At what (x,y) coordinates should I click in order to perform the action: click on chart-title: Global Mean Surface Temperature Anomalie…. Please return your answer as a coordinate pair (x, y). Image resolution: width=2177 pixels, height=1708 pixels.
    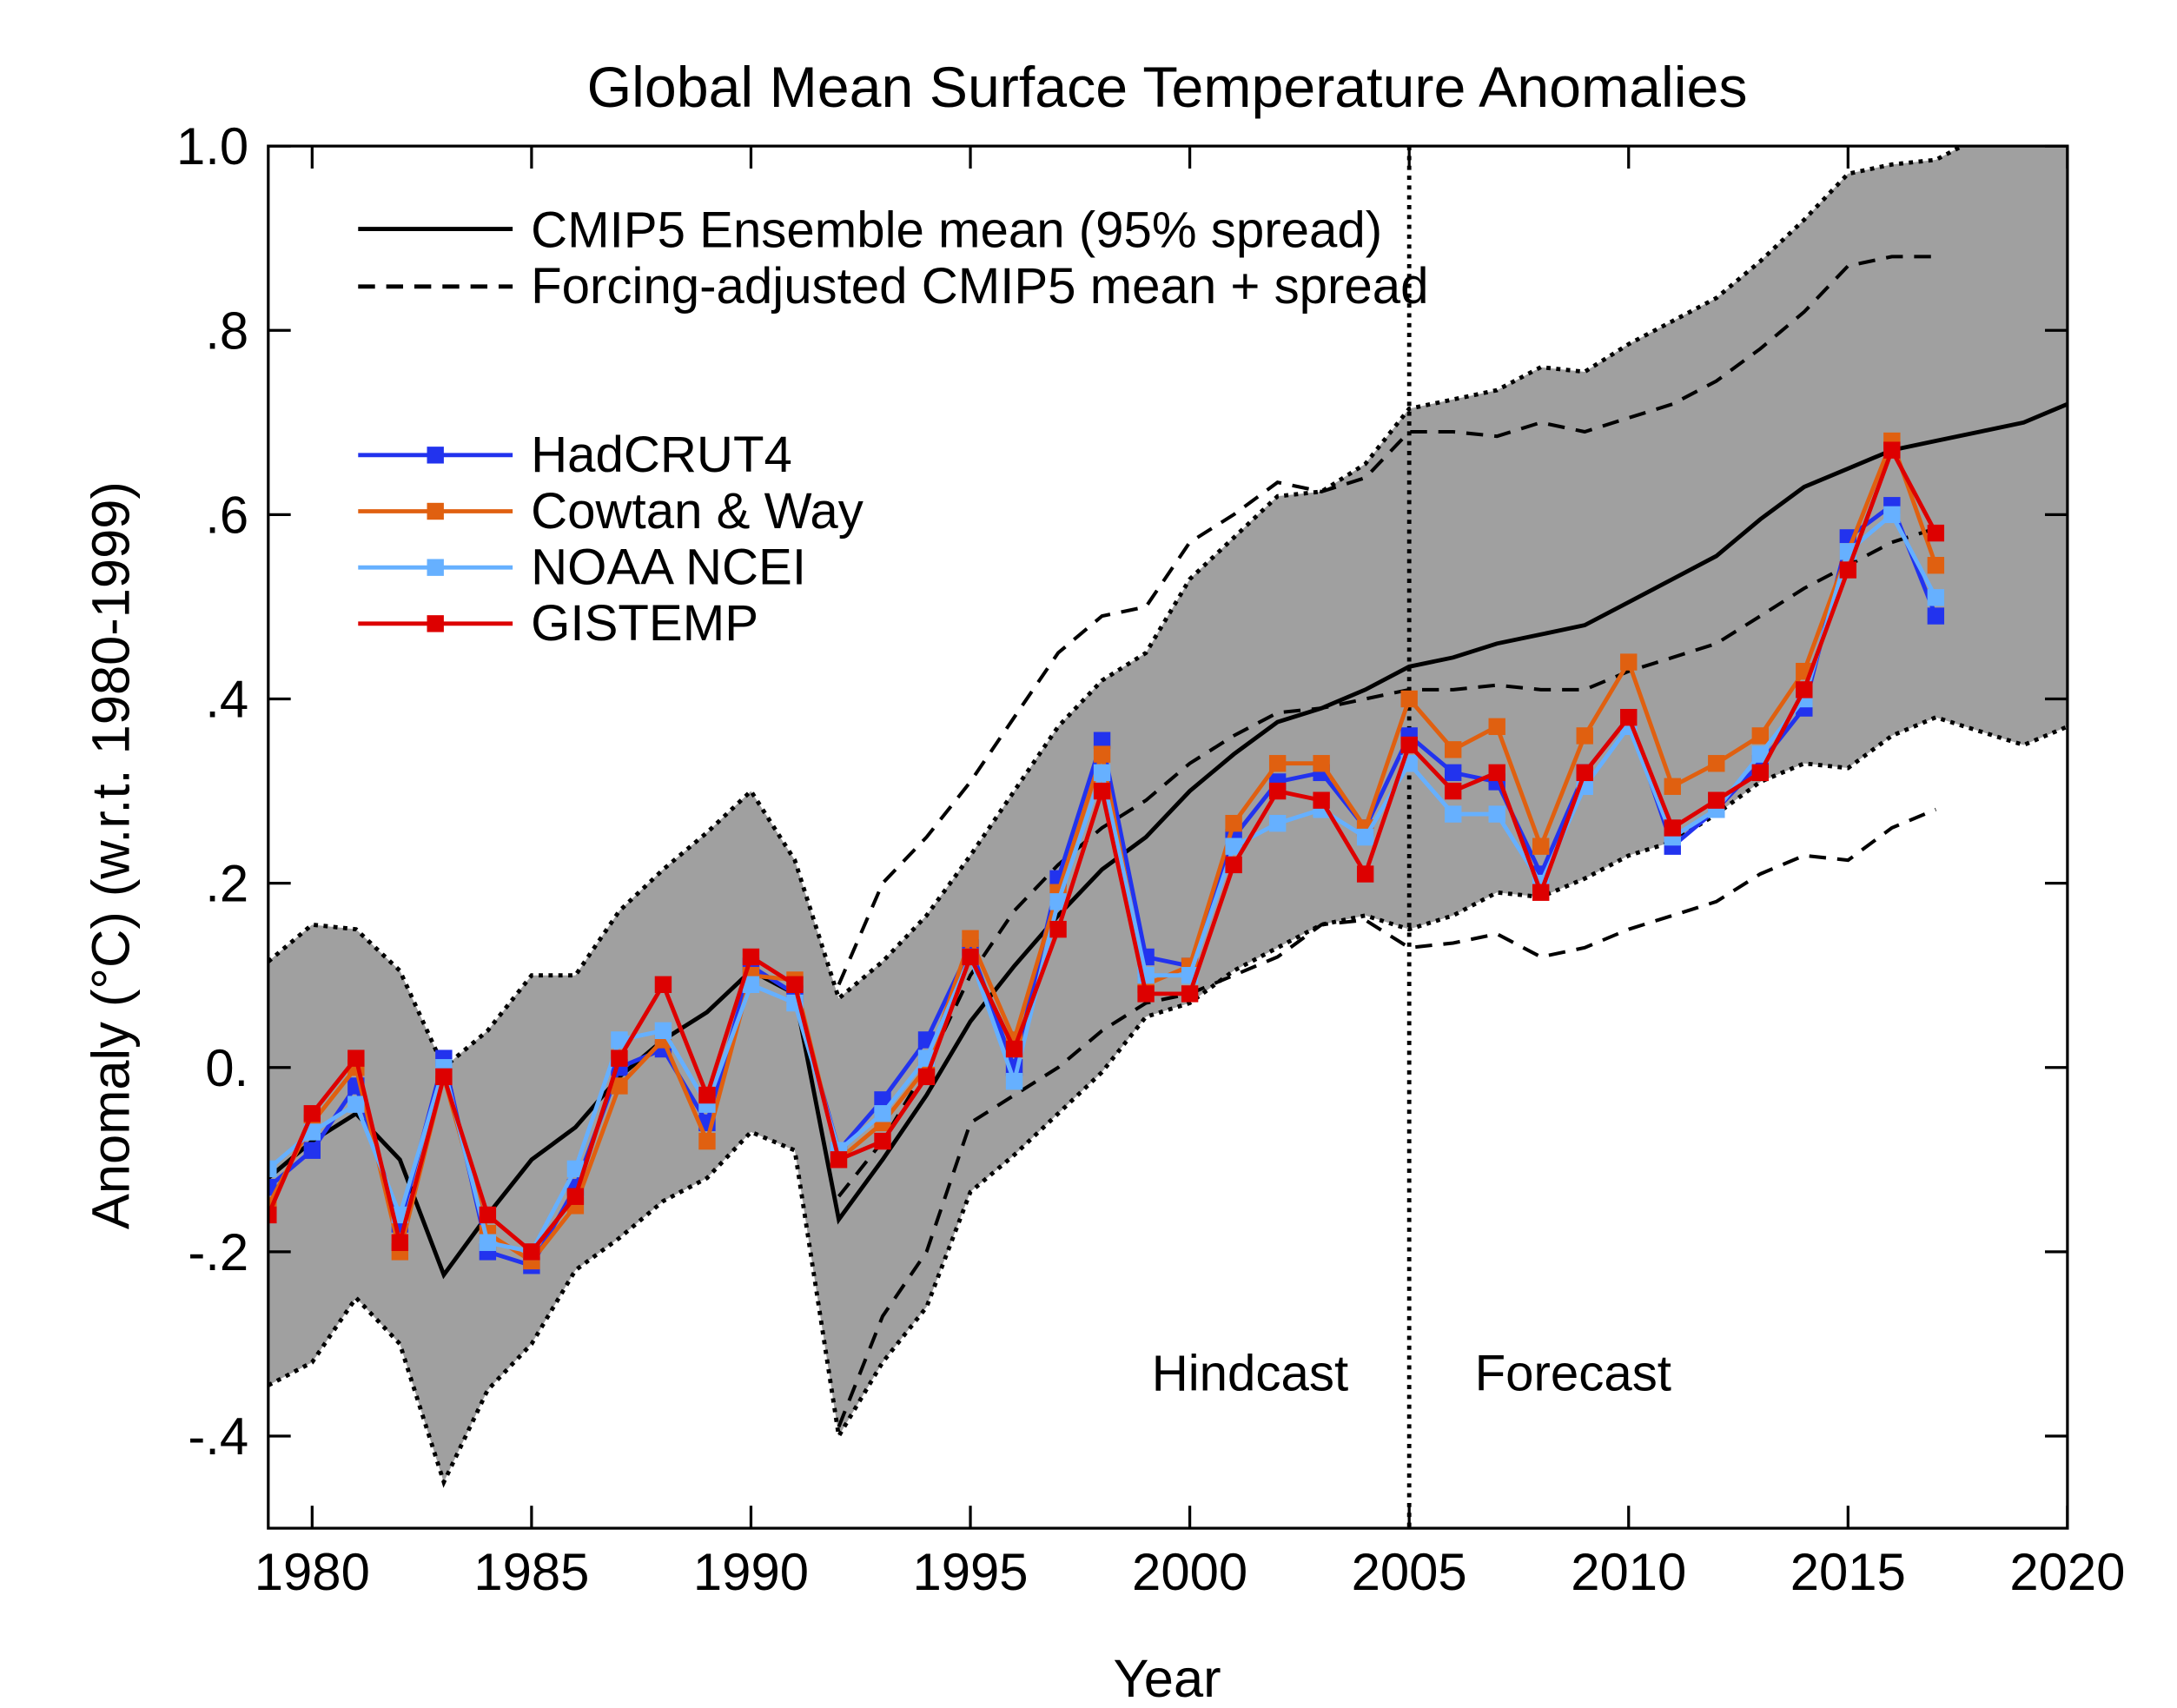
    Looking at the image, I should click on (1168, 88).